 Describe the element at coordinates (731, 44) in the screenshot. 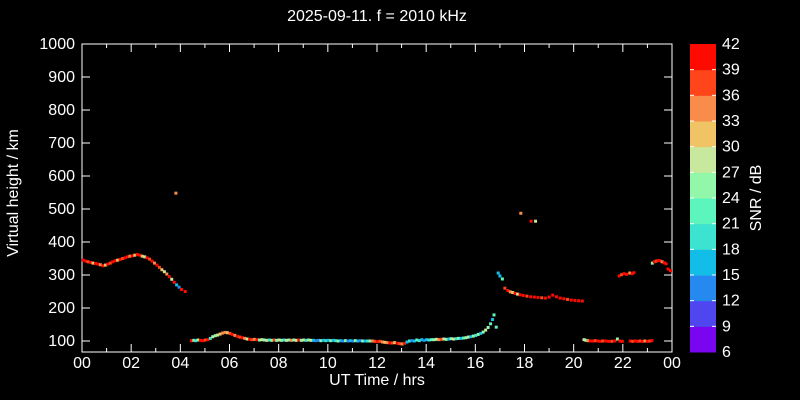

I see `svg-text: 42` at that location.